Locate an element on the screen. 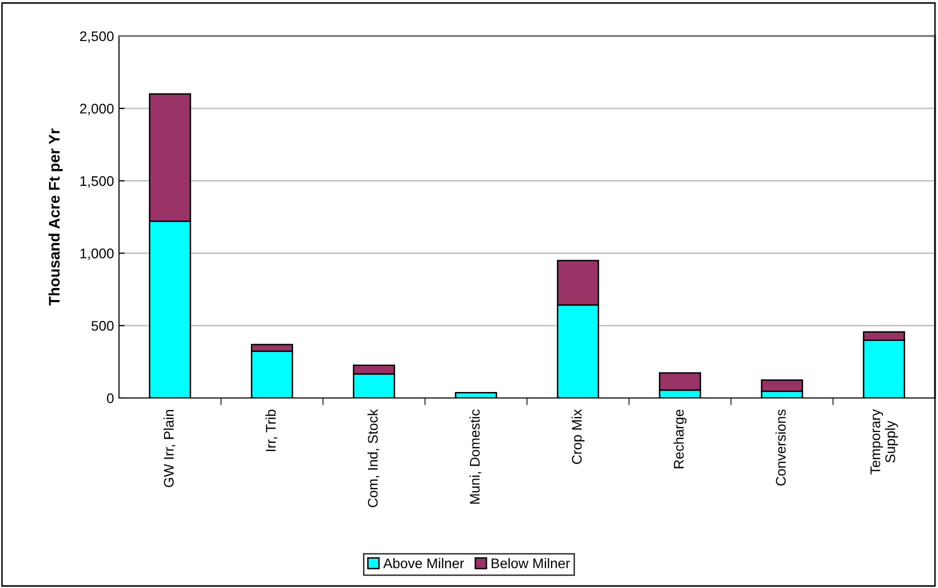 This screenshot has height=588, width=938. x-tick-label: Conversions is located at coordinates (781, 448).